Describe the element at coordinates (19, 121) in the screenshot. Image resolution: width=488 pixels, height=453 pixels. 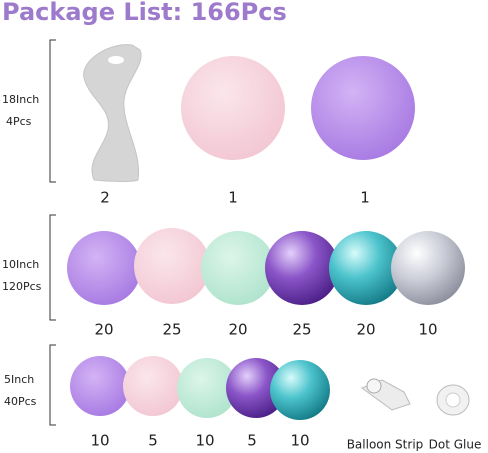
I see `count-label: 4Pcs` at that location.